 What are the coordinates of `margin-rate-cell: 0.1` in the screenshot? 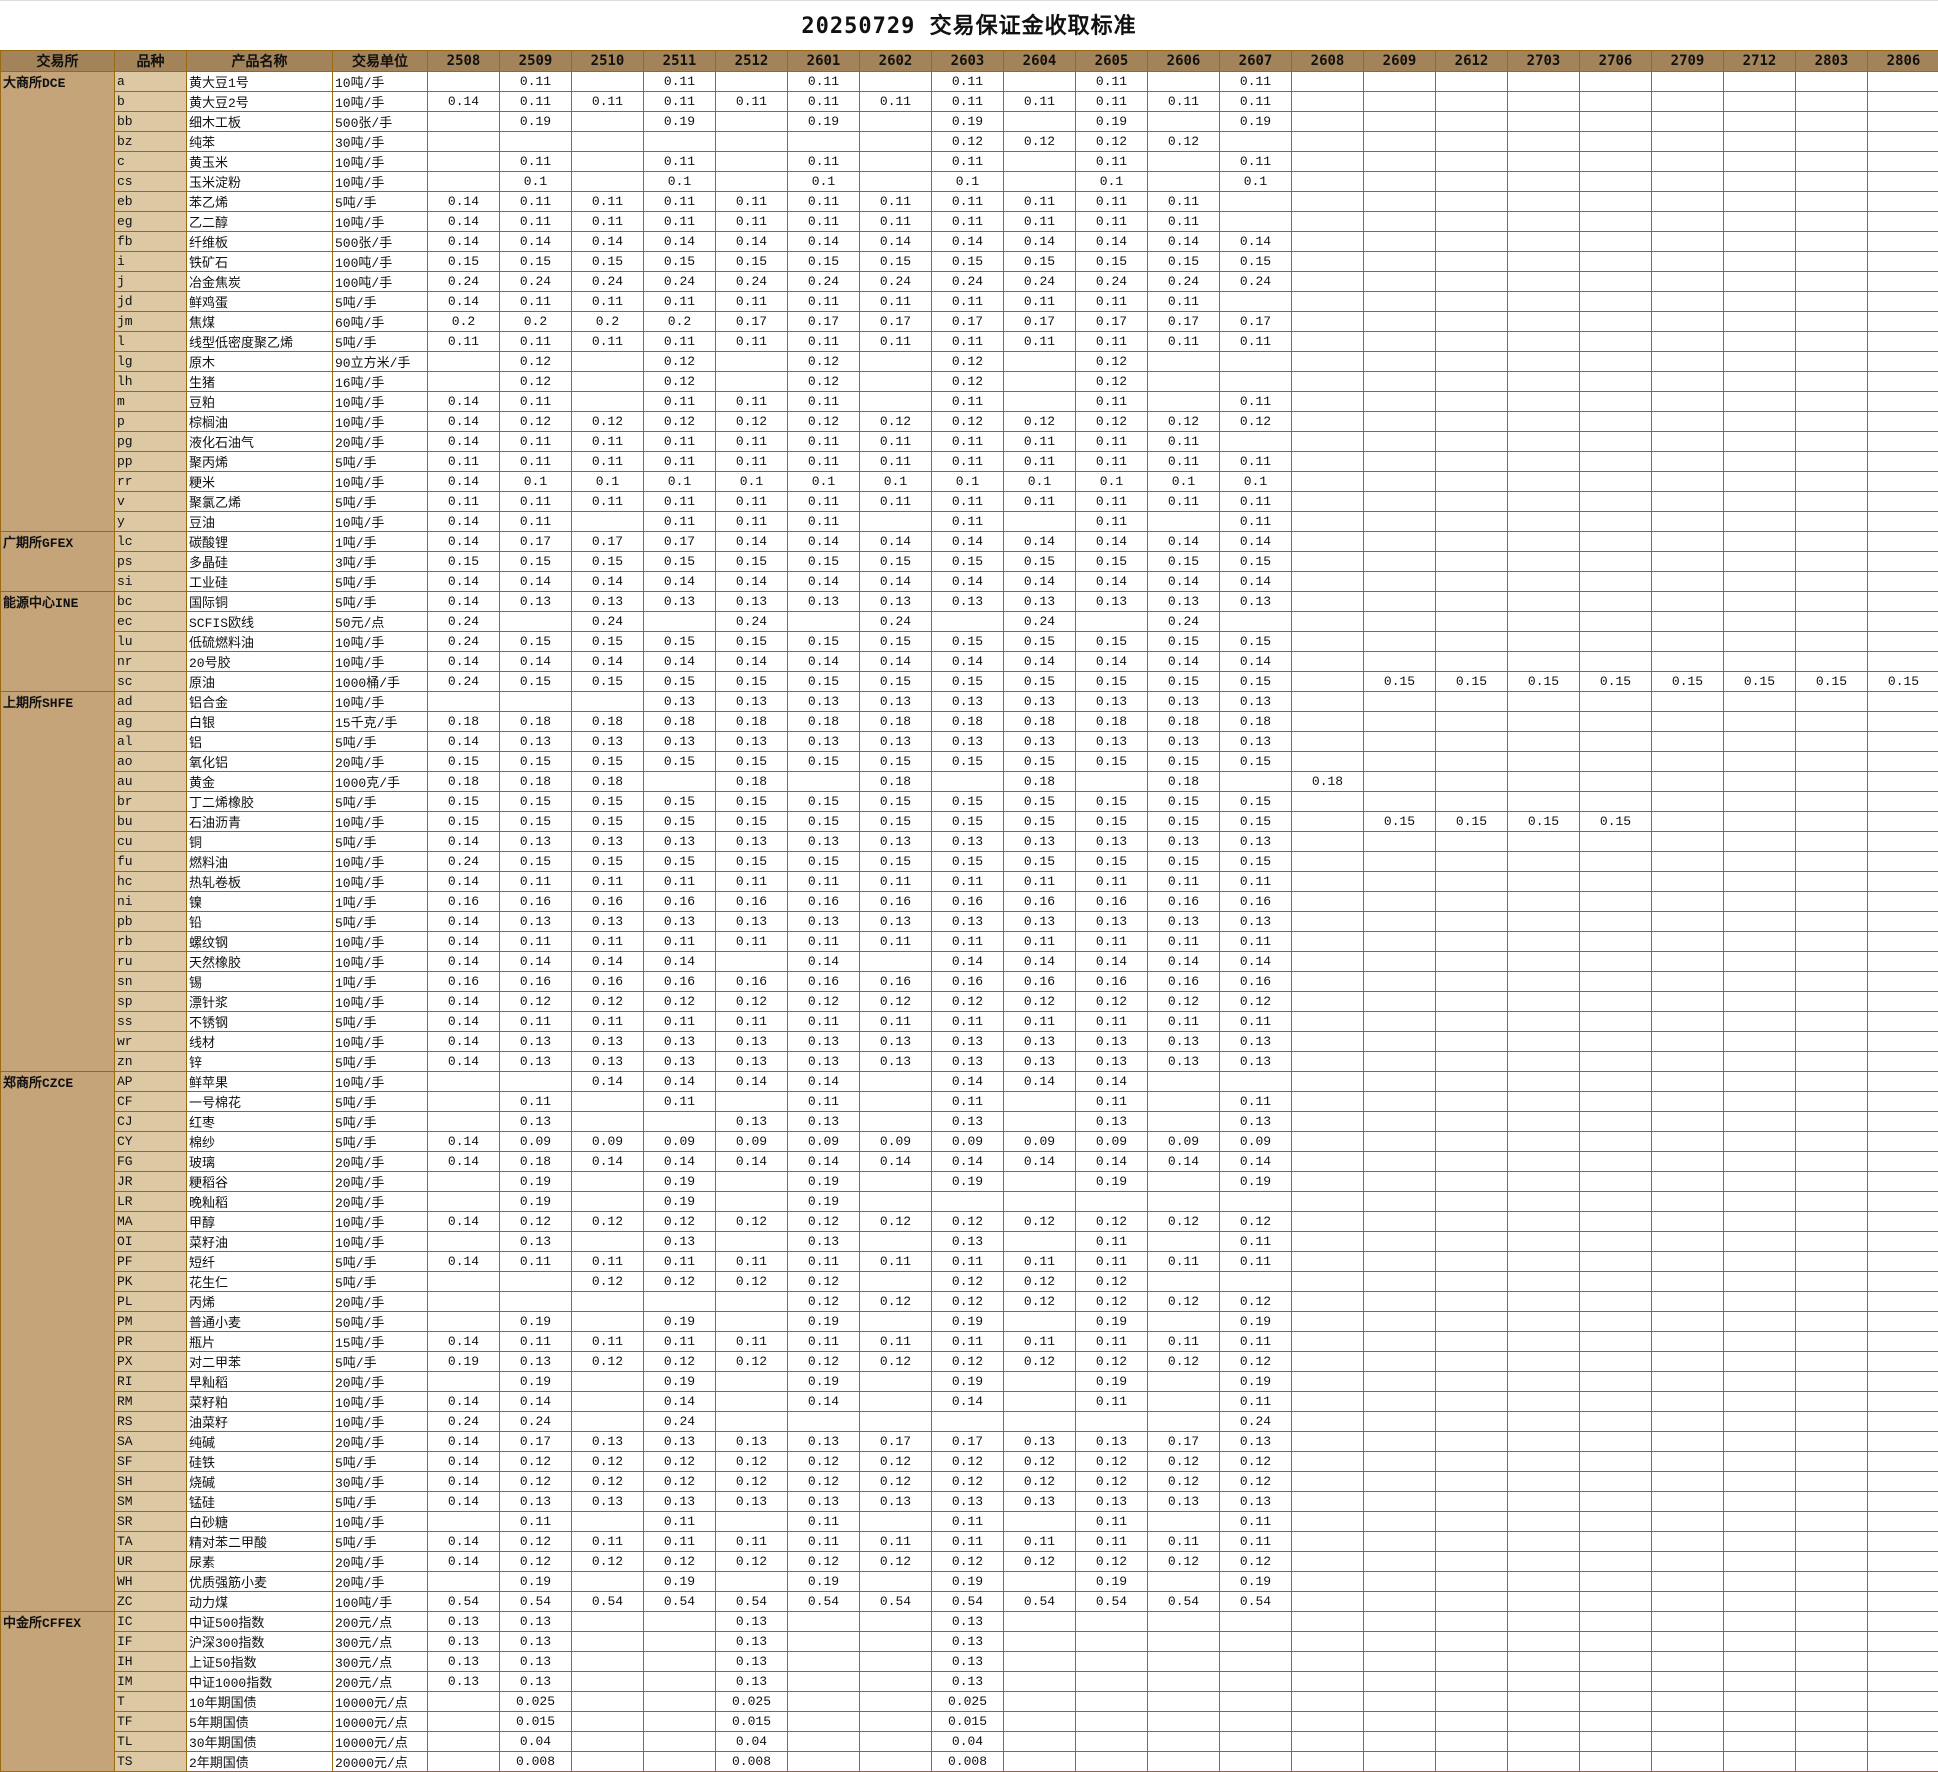 It's located at (896, 482).